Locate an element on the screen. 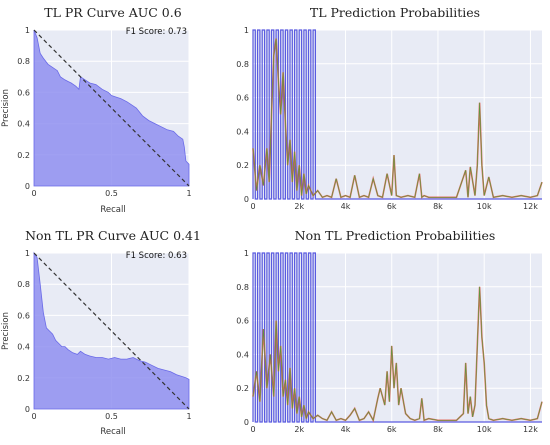 The width and height of the screenshot is (550, 445). nontl-pr-xtick-0: 0 is located at coordinates (33, 416).